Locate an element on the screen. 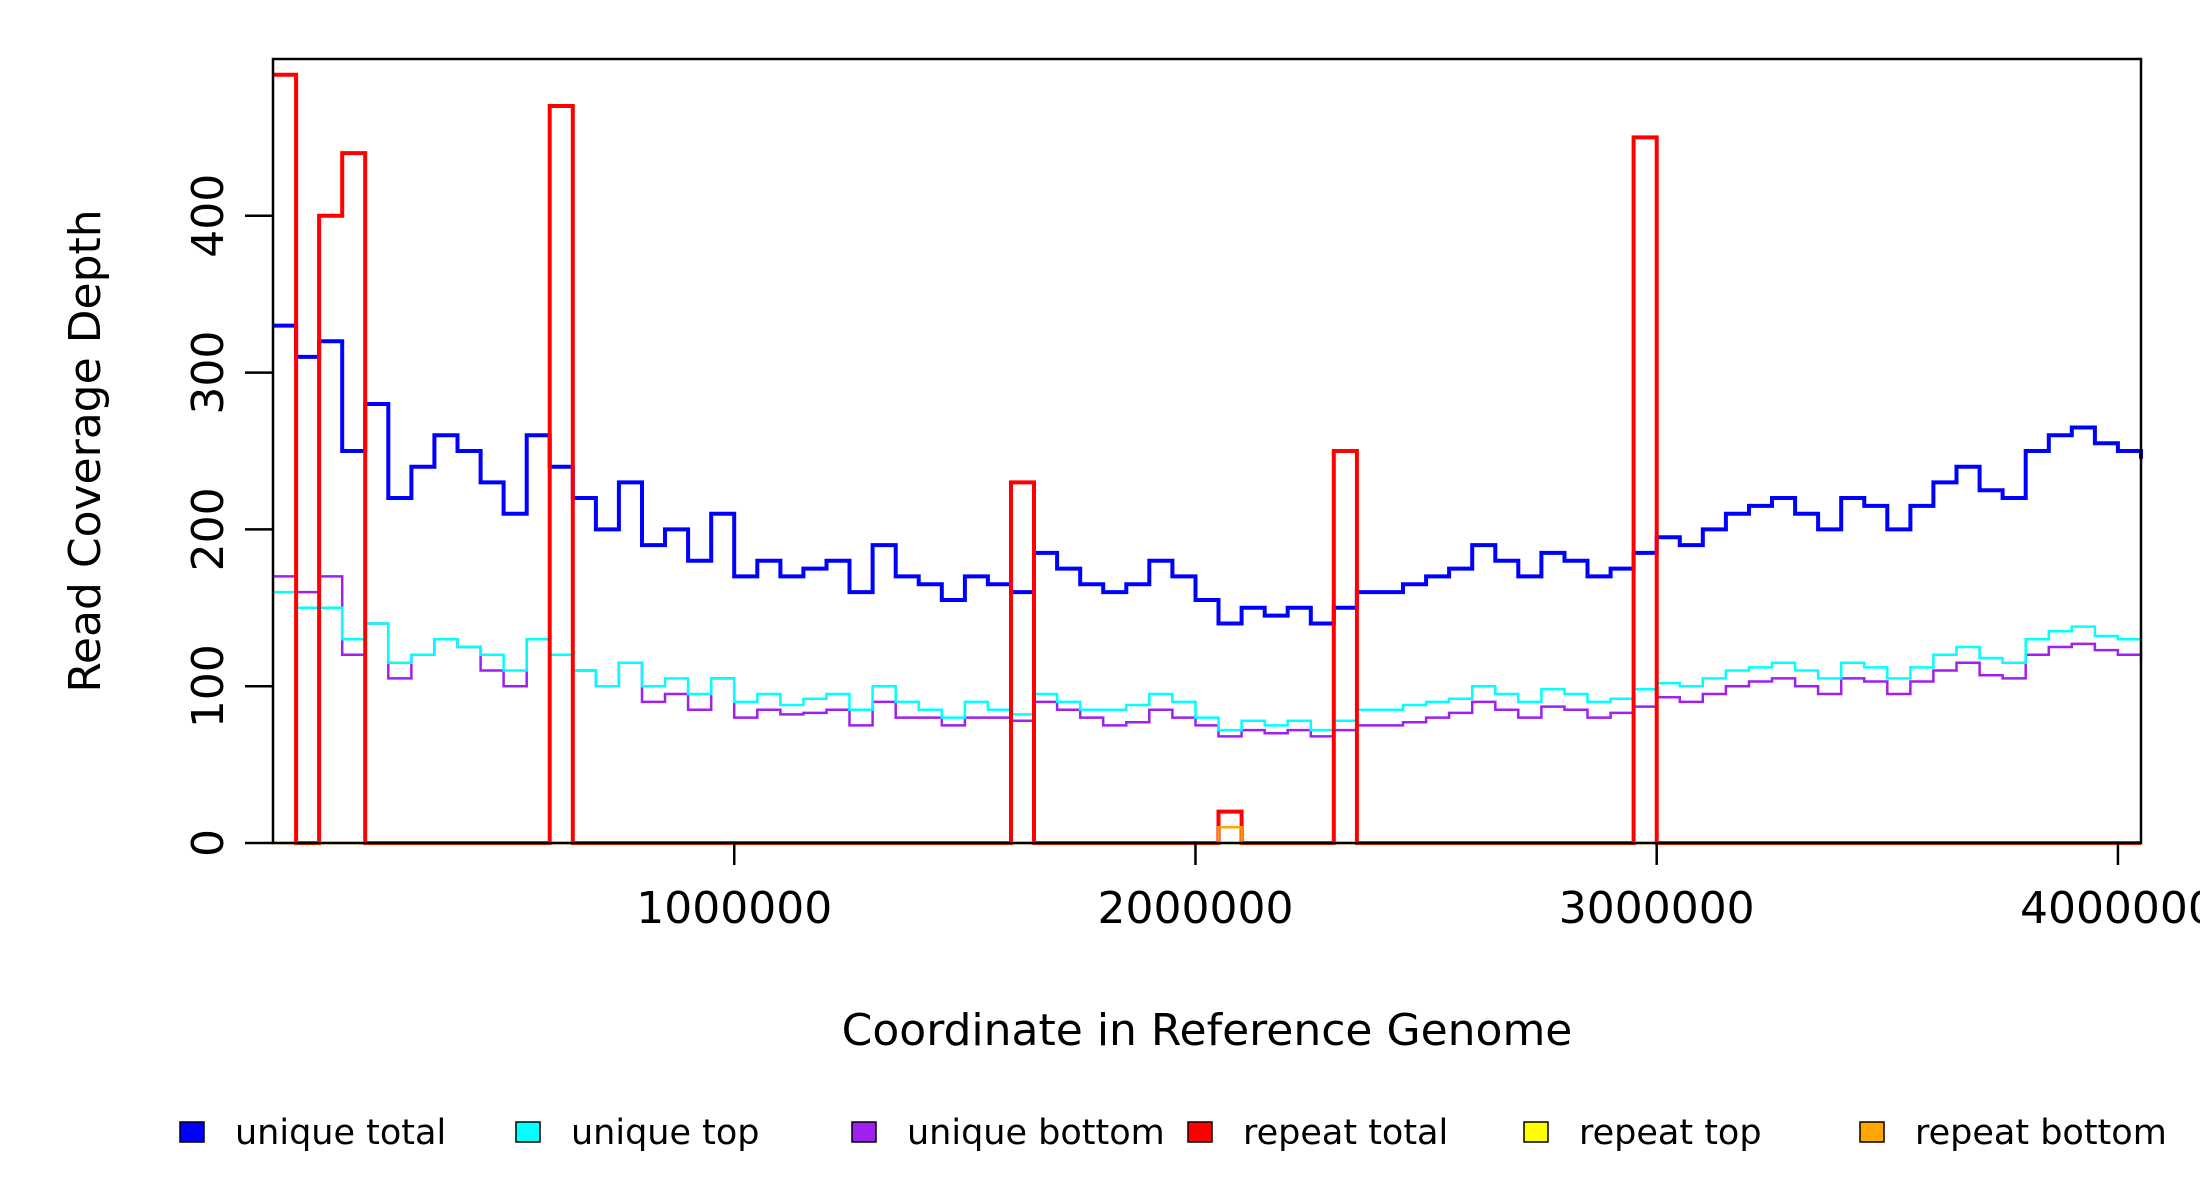  x-tick-label: 3000000 is located at coordinates (1657, 908).